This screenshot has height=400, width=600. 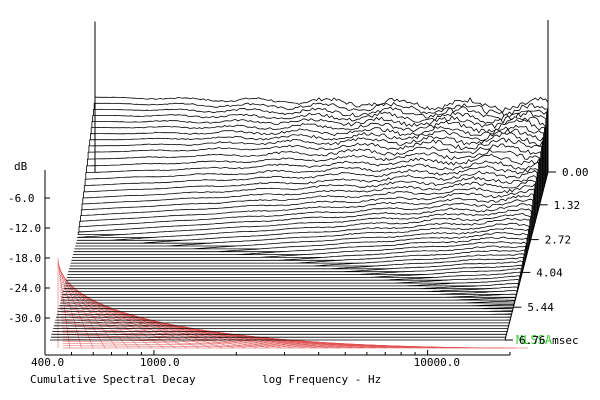 I want to click on z-tick-label: 6.76 msec, so click(x=549, y=340).